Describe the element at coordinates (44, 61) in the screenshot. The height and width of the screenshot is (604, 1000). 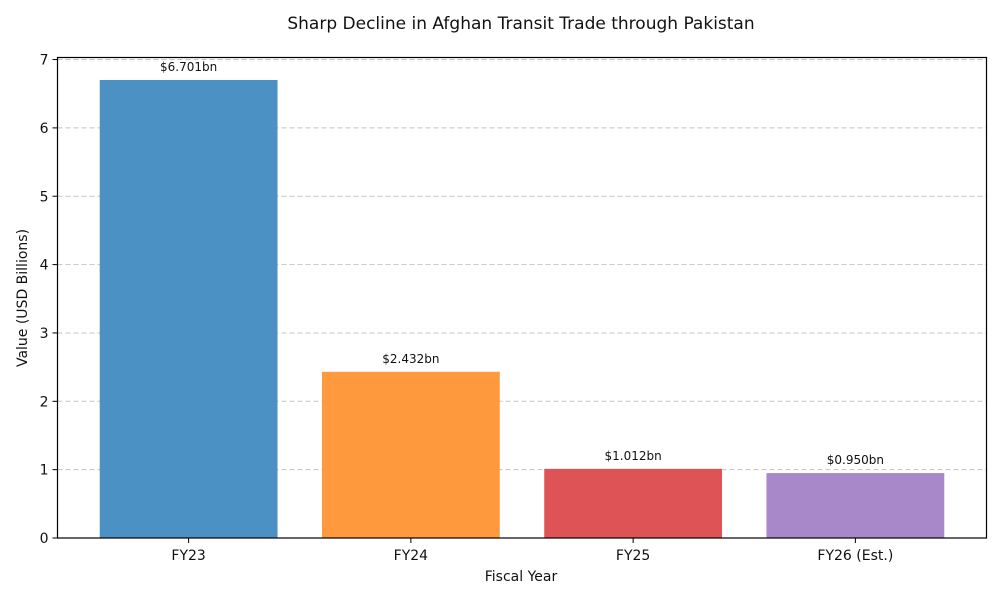
I see `y-tick-label: 7` at that location.